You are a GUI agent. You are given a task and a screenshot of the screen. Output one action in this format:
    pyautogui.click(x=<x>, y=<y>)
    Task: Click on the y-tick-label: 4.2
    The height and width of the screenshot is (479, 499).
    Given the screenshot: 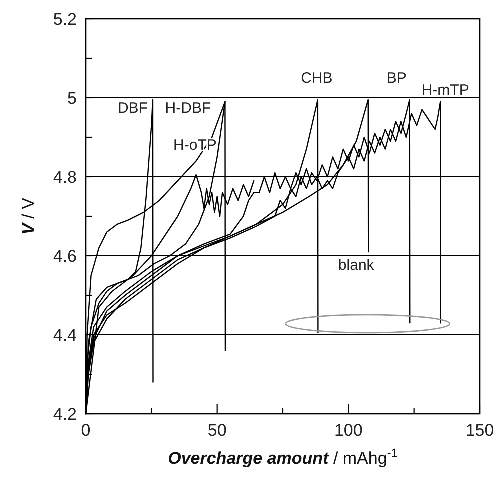 What is the action you would take?
    pyautogui.click(x=65, y=414)
    